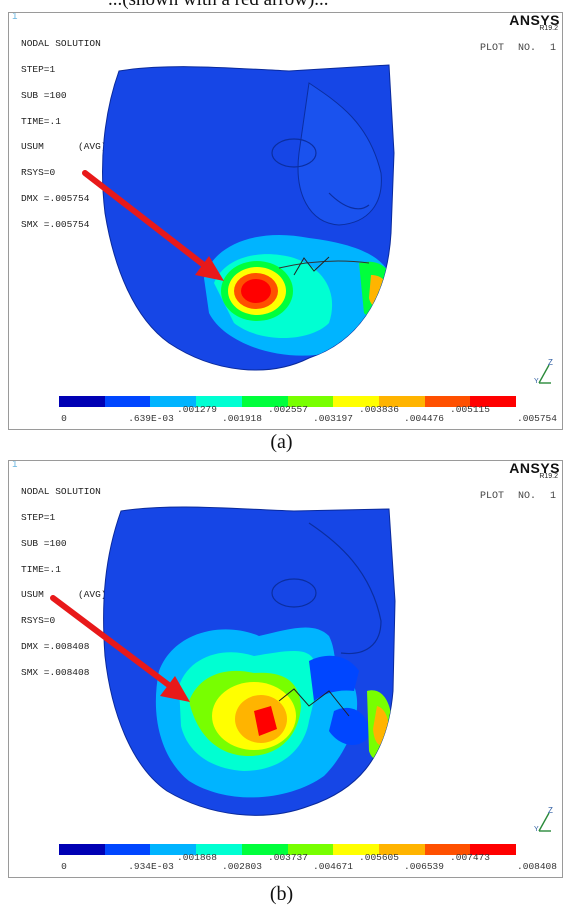  Describe the element at coordinates (281, 442) in the screenshot. I see `figure-caption-a: (a)` at that location.